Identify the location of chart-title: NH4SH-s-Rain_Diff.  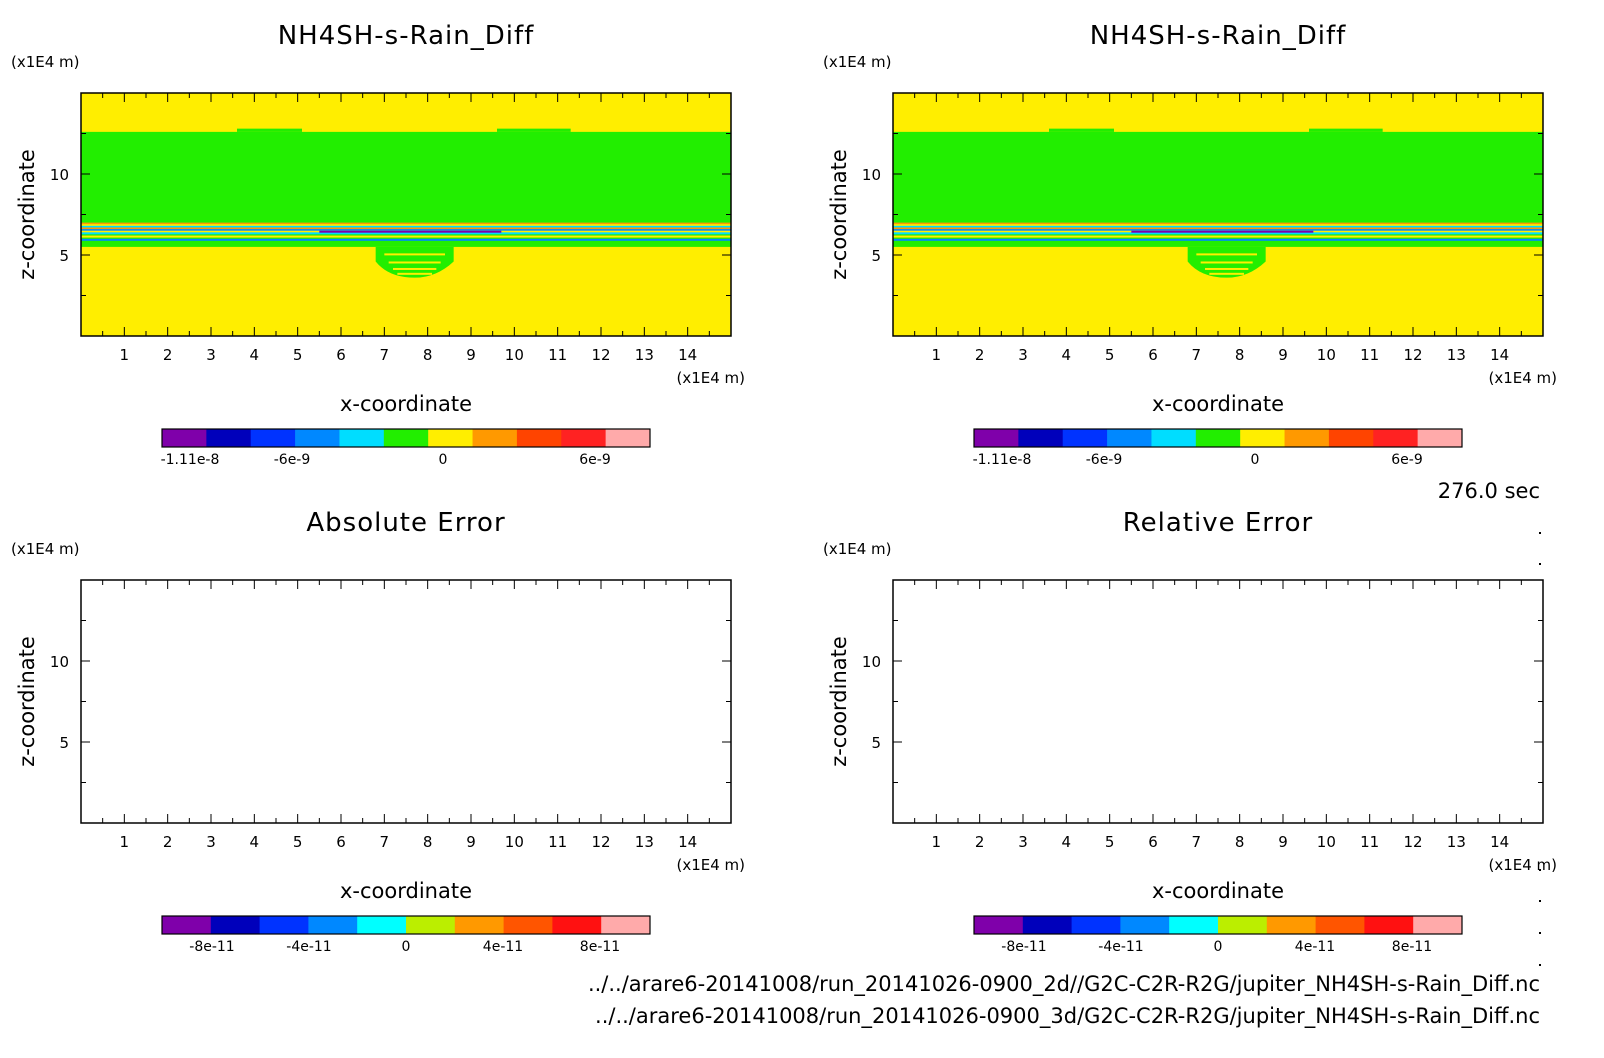
(1218, 36).